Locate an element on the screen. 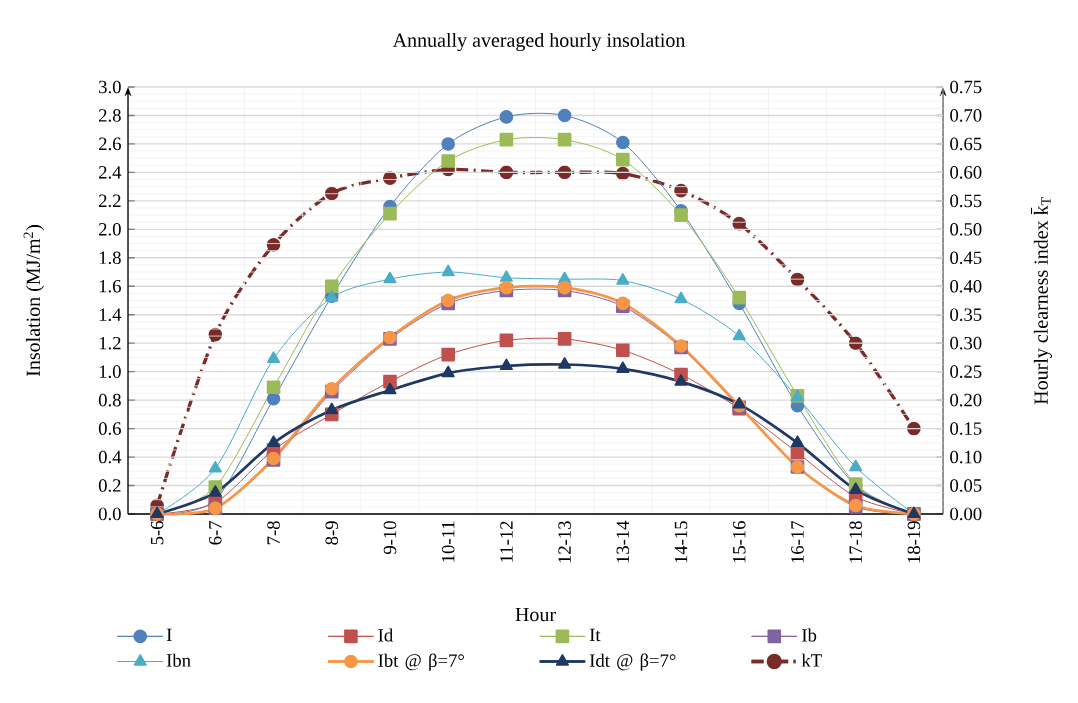 This screenshot has width=1078, height=703. y2-tick-label: 0.00 is located at coordinates (966, 514).